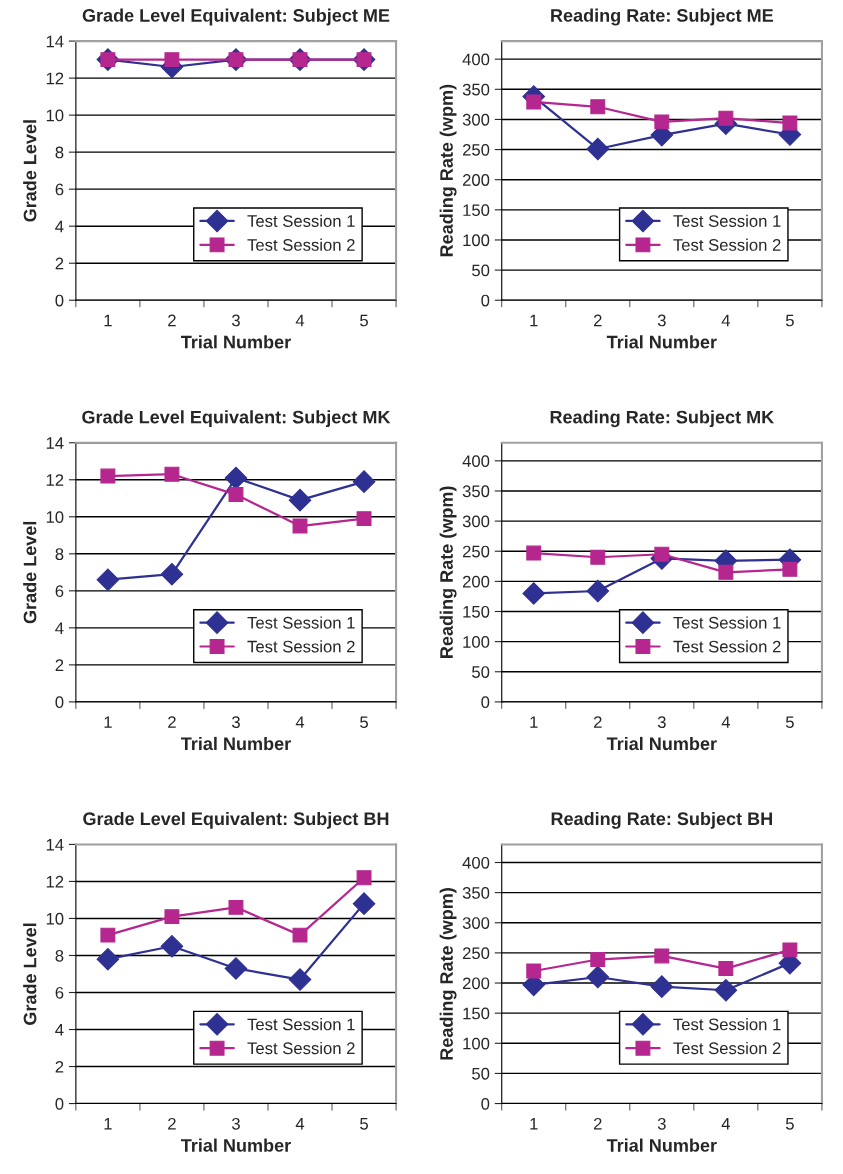 Image resolution: width=843 pixels, height=1174 pixels. Describe the element at coordinates (236, 419) in the screenshot. I see `chart-title: Grade Level Equivalent: Subject MK` at that location.